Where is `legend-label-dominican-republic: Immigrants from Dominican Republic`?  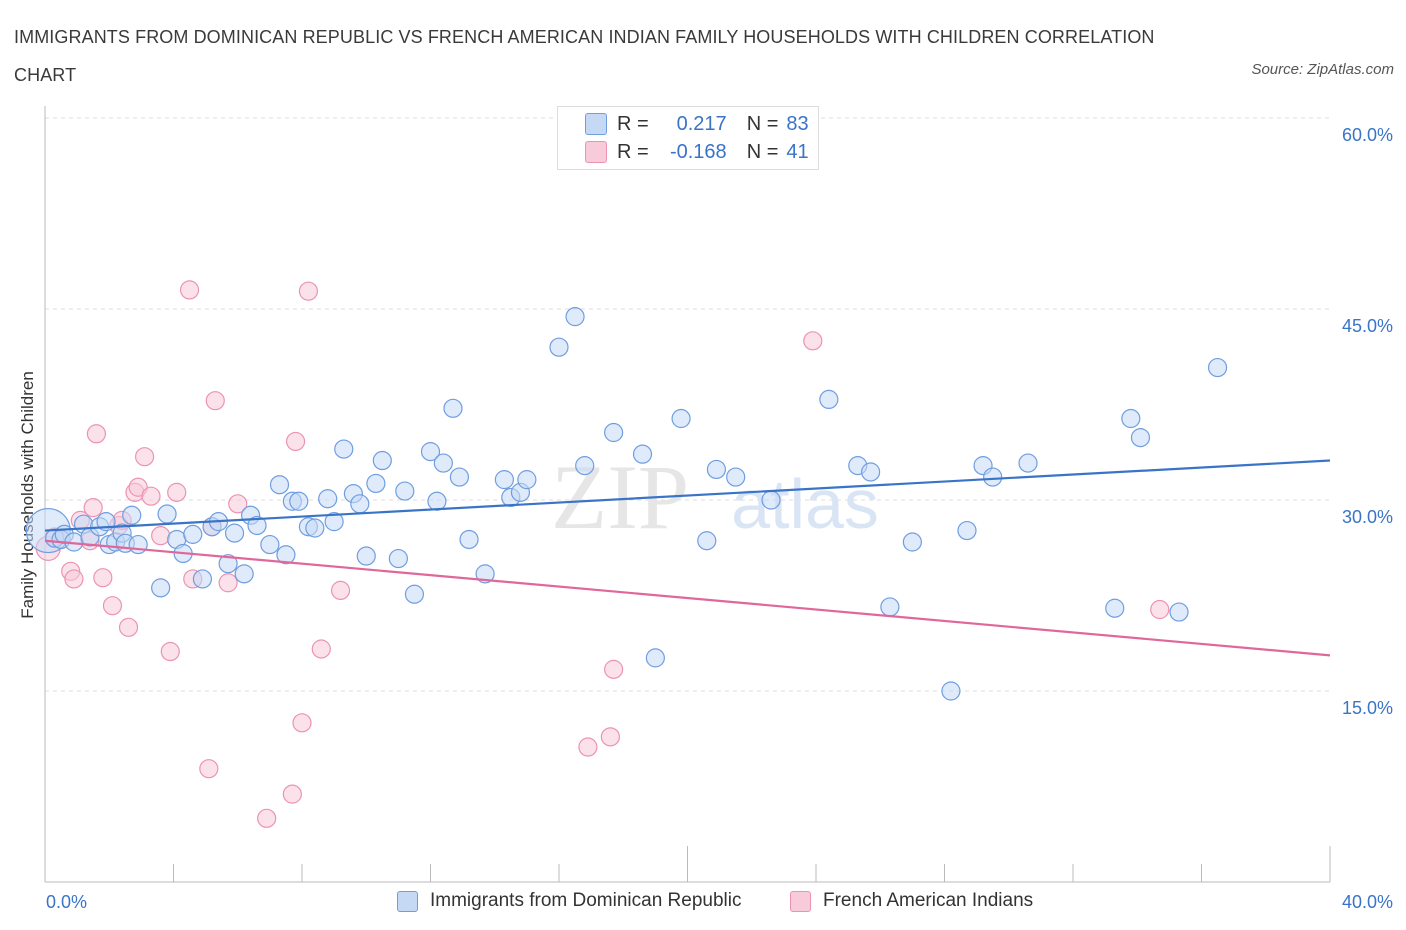 legend-label-dominican-republic: Immigrants from Dominican Republic is located at coordinates (586, 900).